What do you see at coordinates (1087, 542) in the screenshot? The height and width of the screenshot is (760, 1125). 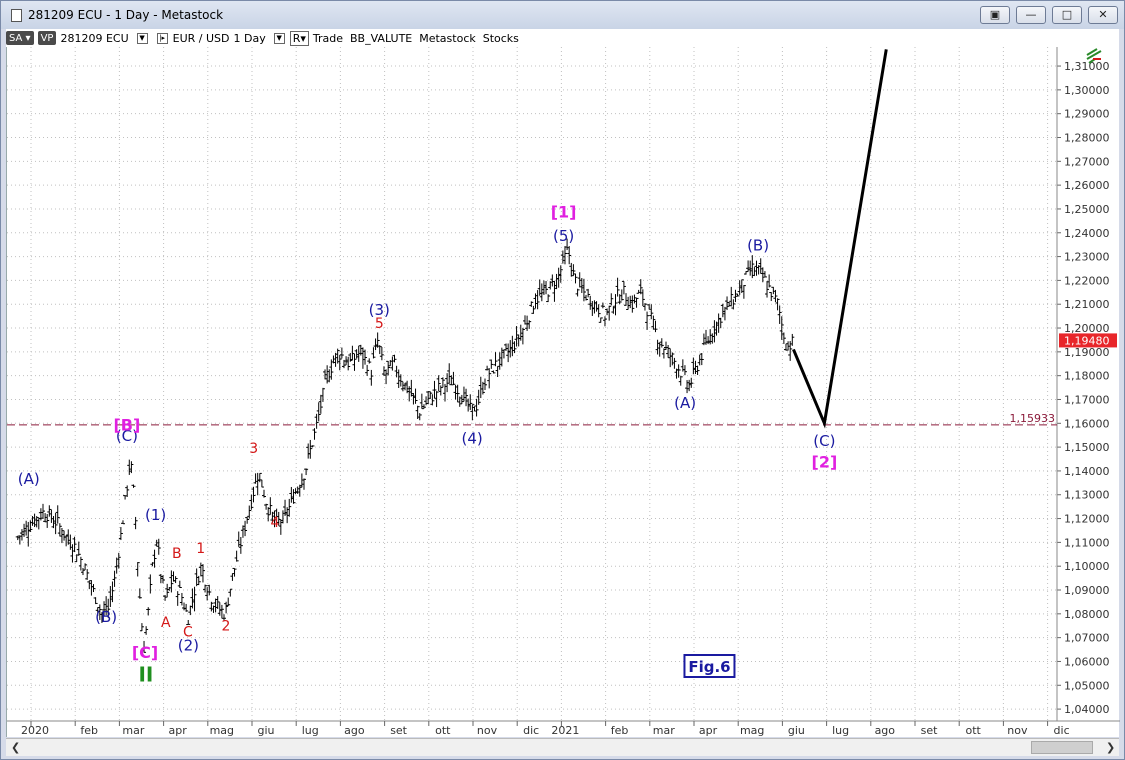 I see `y-tick-label: 1,11000` at bounding box center [1087, 542].